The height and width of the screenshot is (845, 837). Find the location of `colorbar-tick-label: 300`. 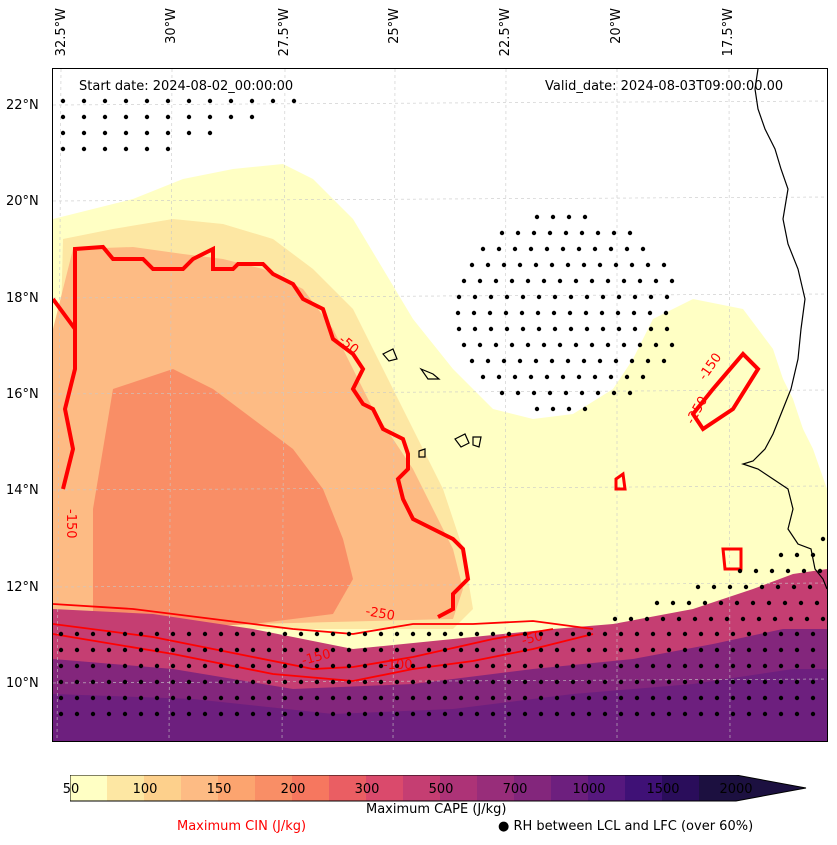

colorbar-tick-label: 300 is located at coordinates (367, 789).